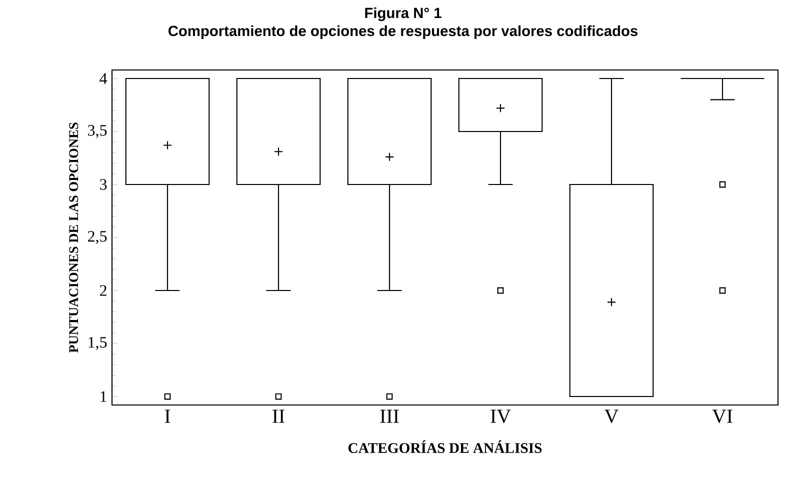 The width and height of the screenshot is (806, 478). What do you see at coordinates (97, 237) in the screenshot?
I see `y-tick-label: 2,5` at bounding box center [97, 237].